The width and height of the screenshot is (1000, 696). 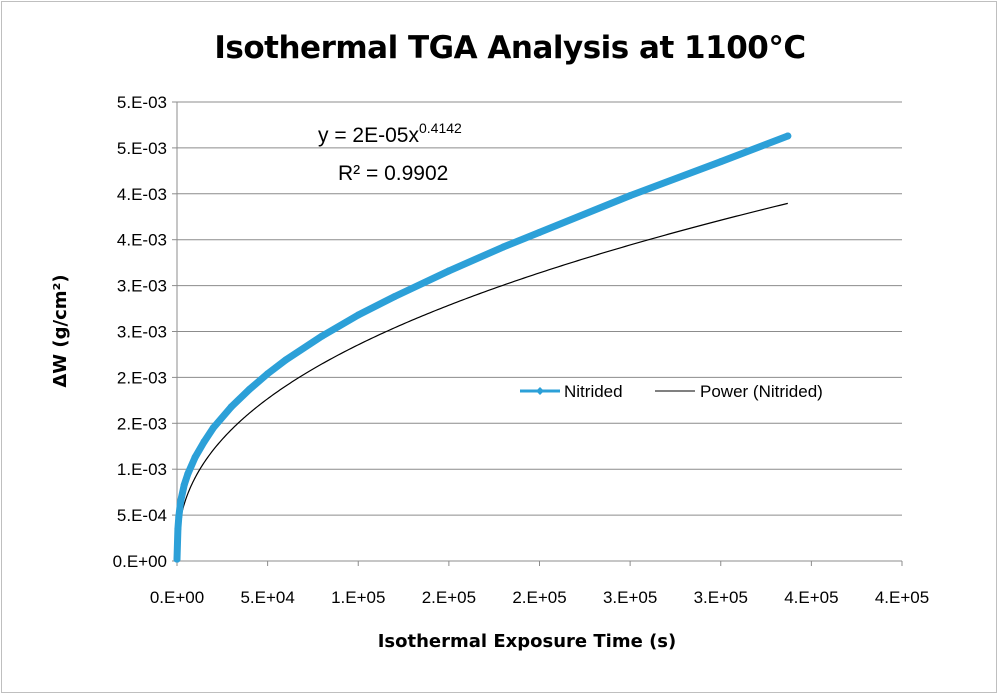 What do you see at coordinates (671, 391) in the screenshot?
I see `legend: Nitrided Power (Nitrided)` at bounding box center [671, 391].